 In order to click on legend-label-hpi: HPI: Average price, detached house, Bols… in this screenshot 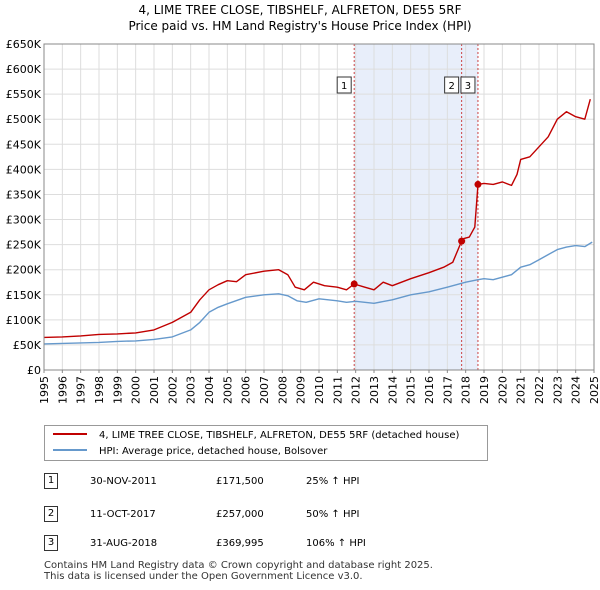, I will do `click(213, 451)`.